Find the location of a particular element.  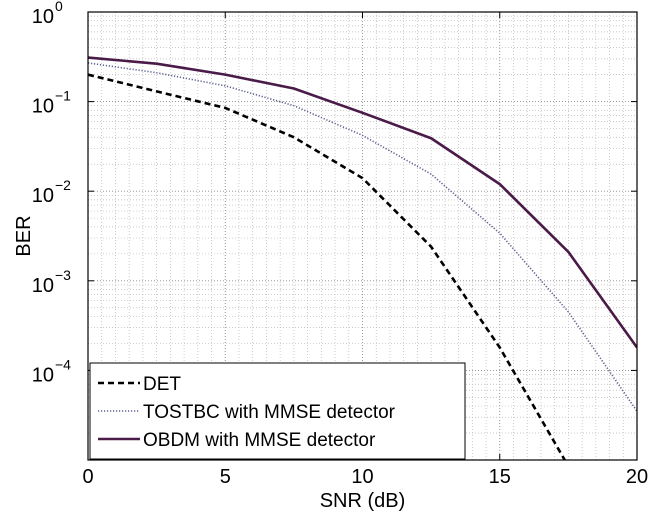

y-tick-exponent: −2 is located at coordinates (63, 185).